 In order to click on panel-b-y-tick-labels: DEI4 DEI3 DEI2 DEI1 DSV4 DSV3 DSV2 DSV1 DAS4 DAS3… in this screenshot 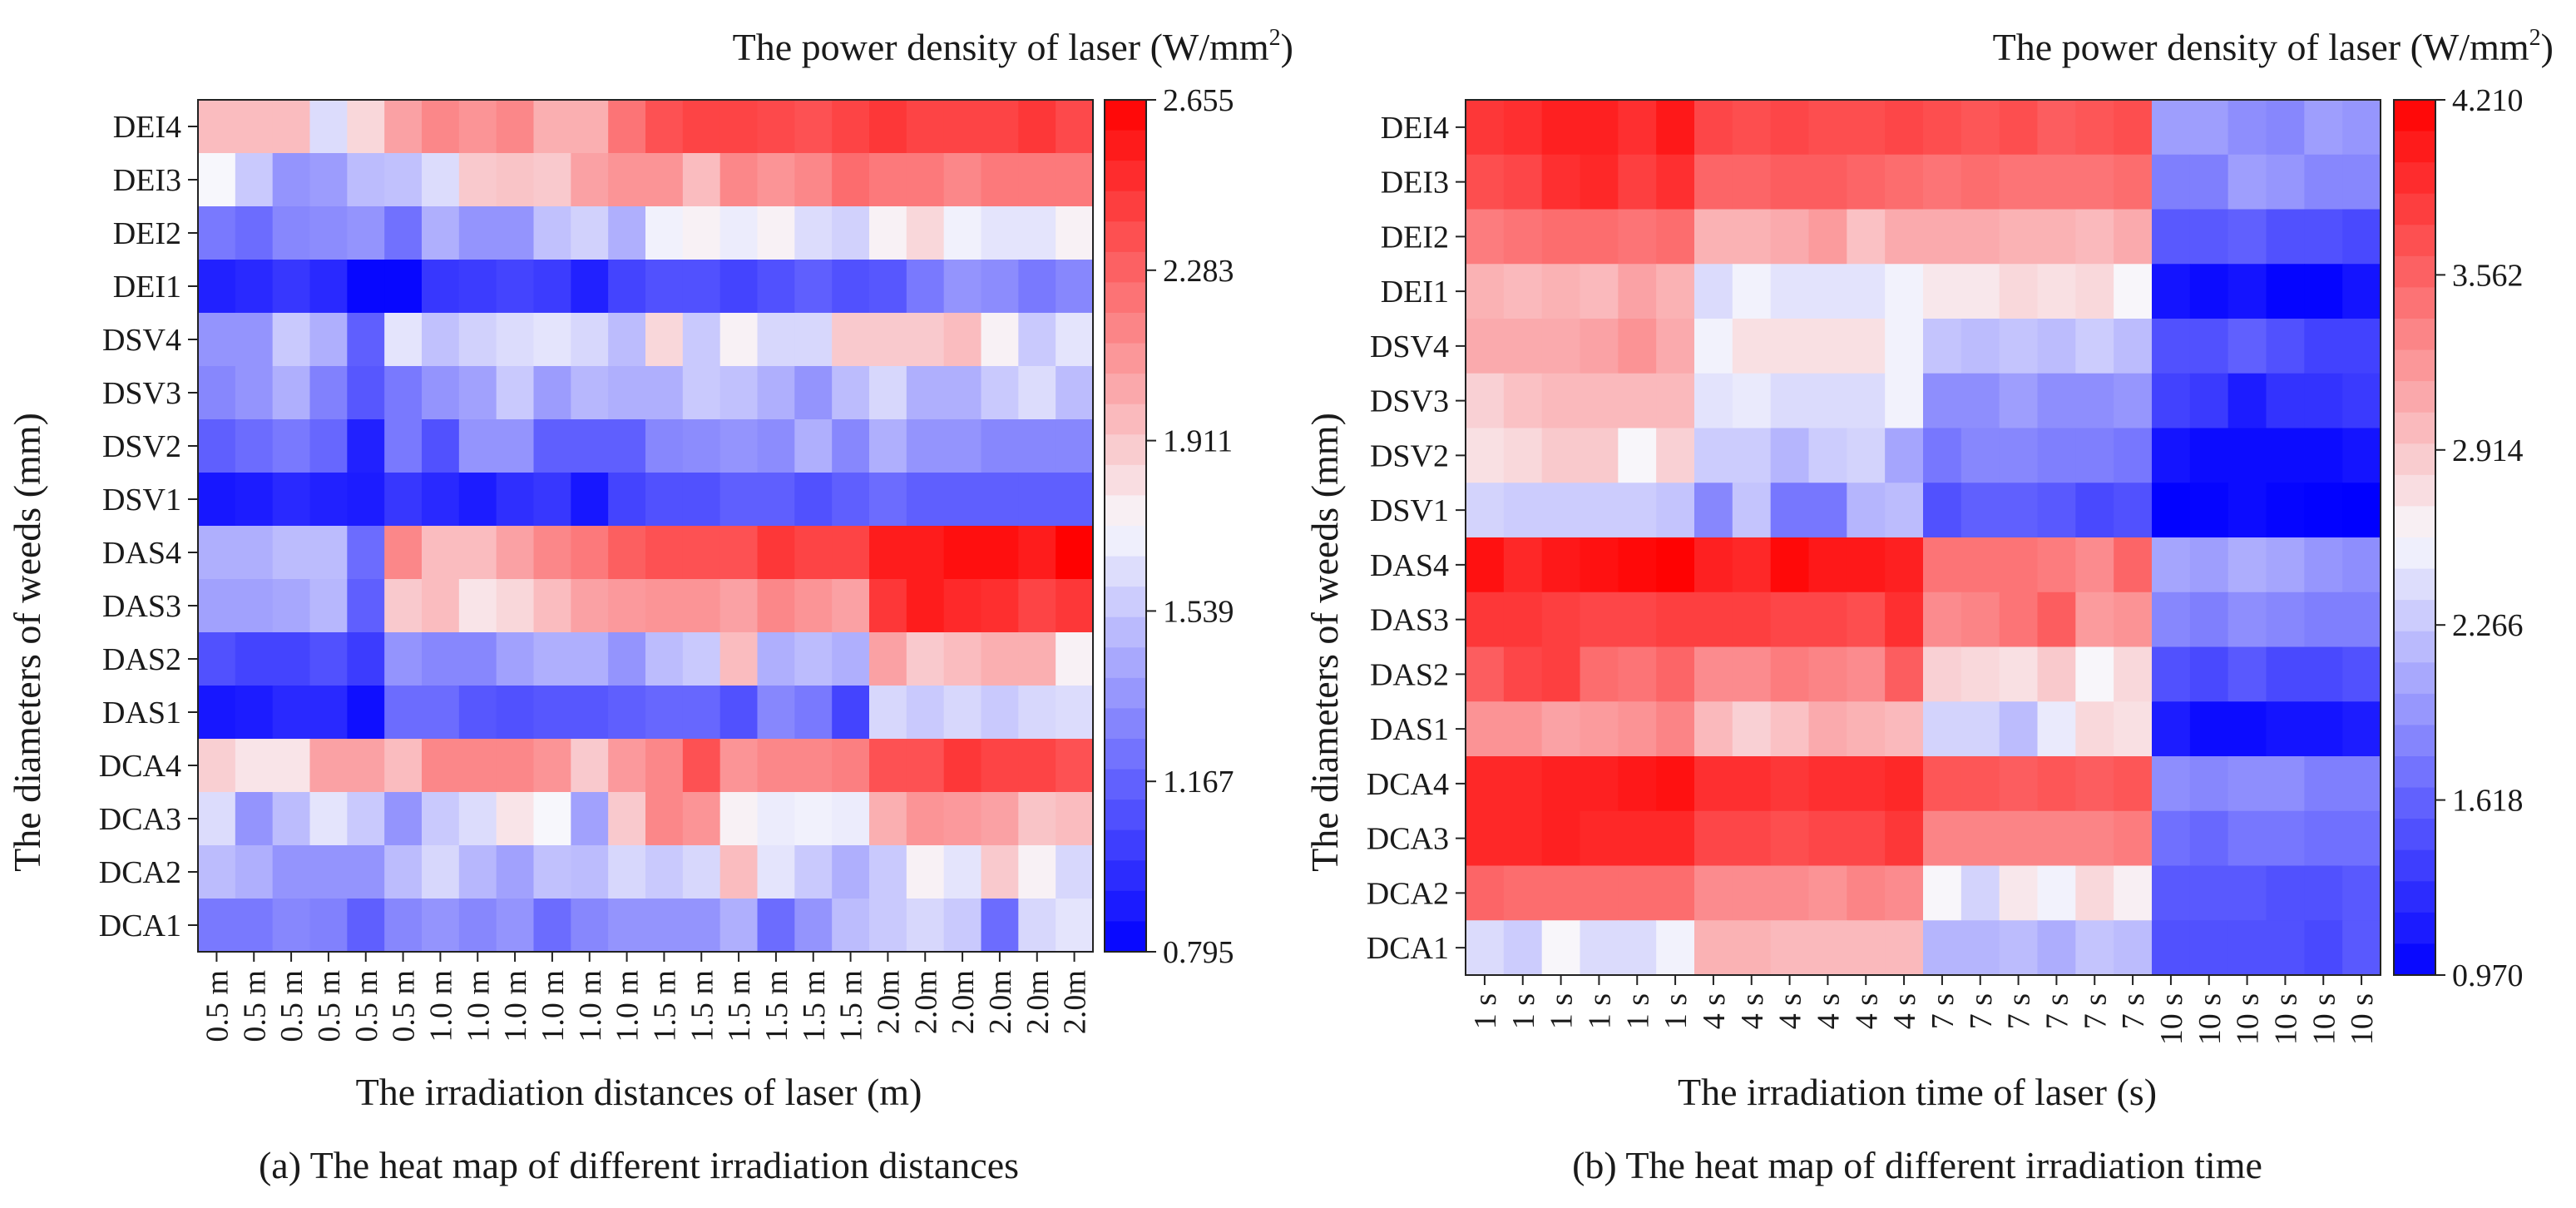, I will do `click(1416, 538)`.